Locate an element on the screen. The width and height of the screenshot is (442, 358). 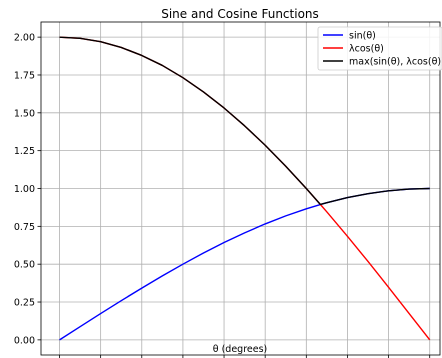
y-tick-label: 1.50 is located at coordinates (24, 113).